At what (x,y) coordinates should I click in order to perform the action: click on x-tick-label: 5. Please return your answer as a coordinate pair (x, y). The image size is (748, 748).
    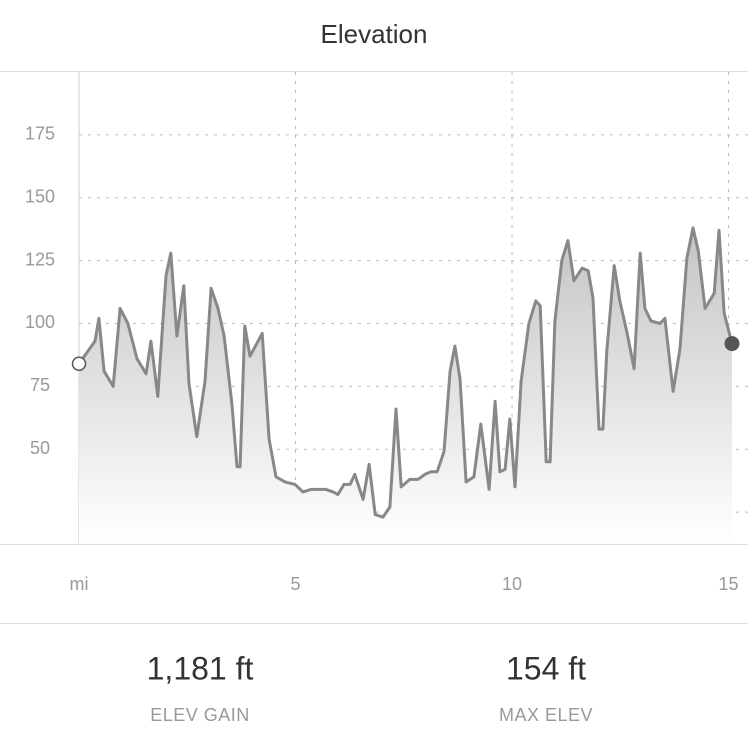
    Looking at the image, I should click on (295, 584).